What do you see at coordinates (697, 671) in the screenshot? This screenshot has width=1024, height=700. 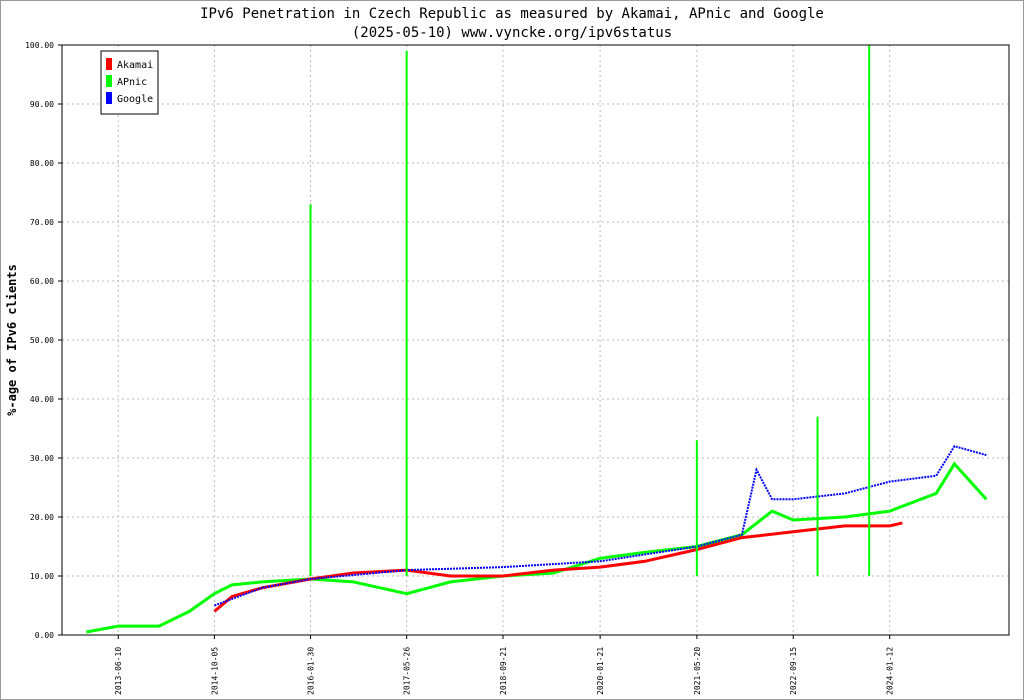 I see `x-tick-label: 2021-05-20` at bounding box center [697, 671].